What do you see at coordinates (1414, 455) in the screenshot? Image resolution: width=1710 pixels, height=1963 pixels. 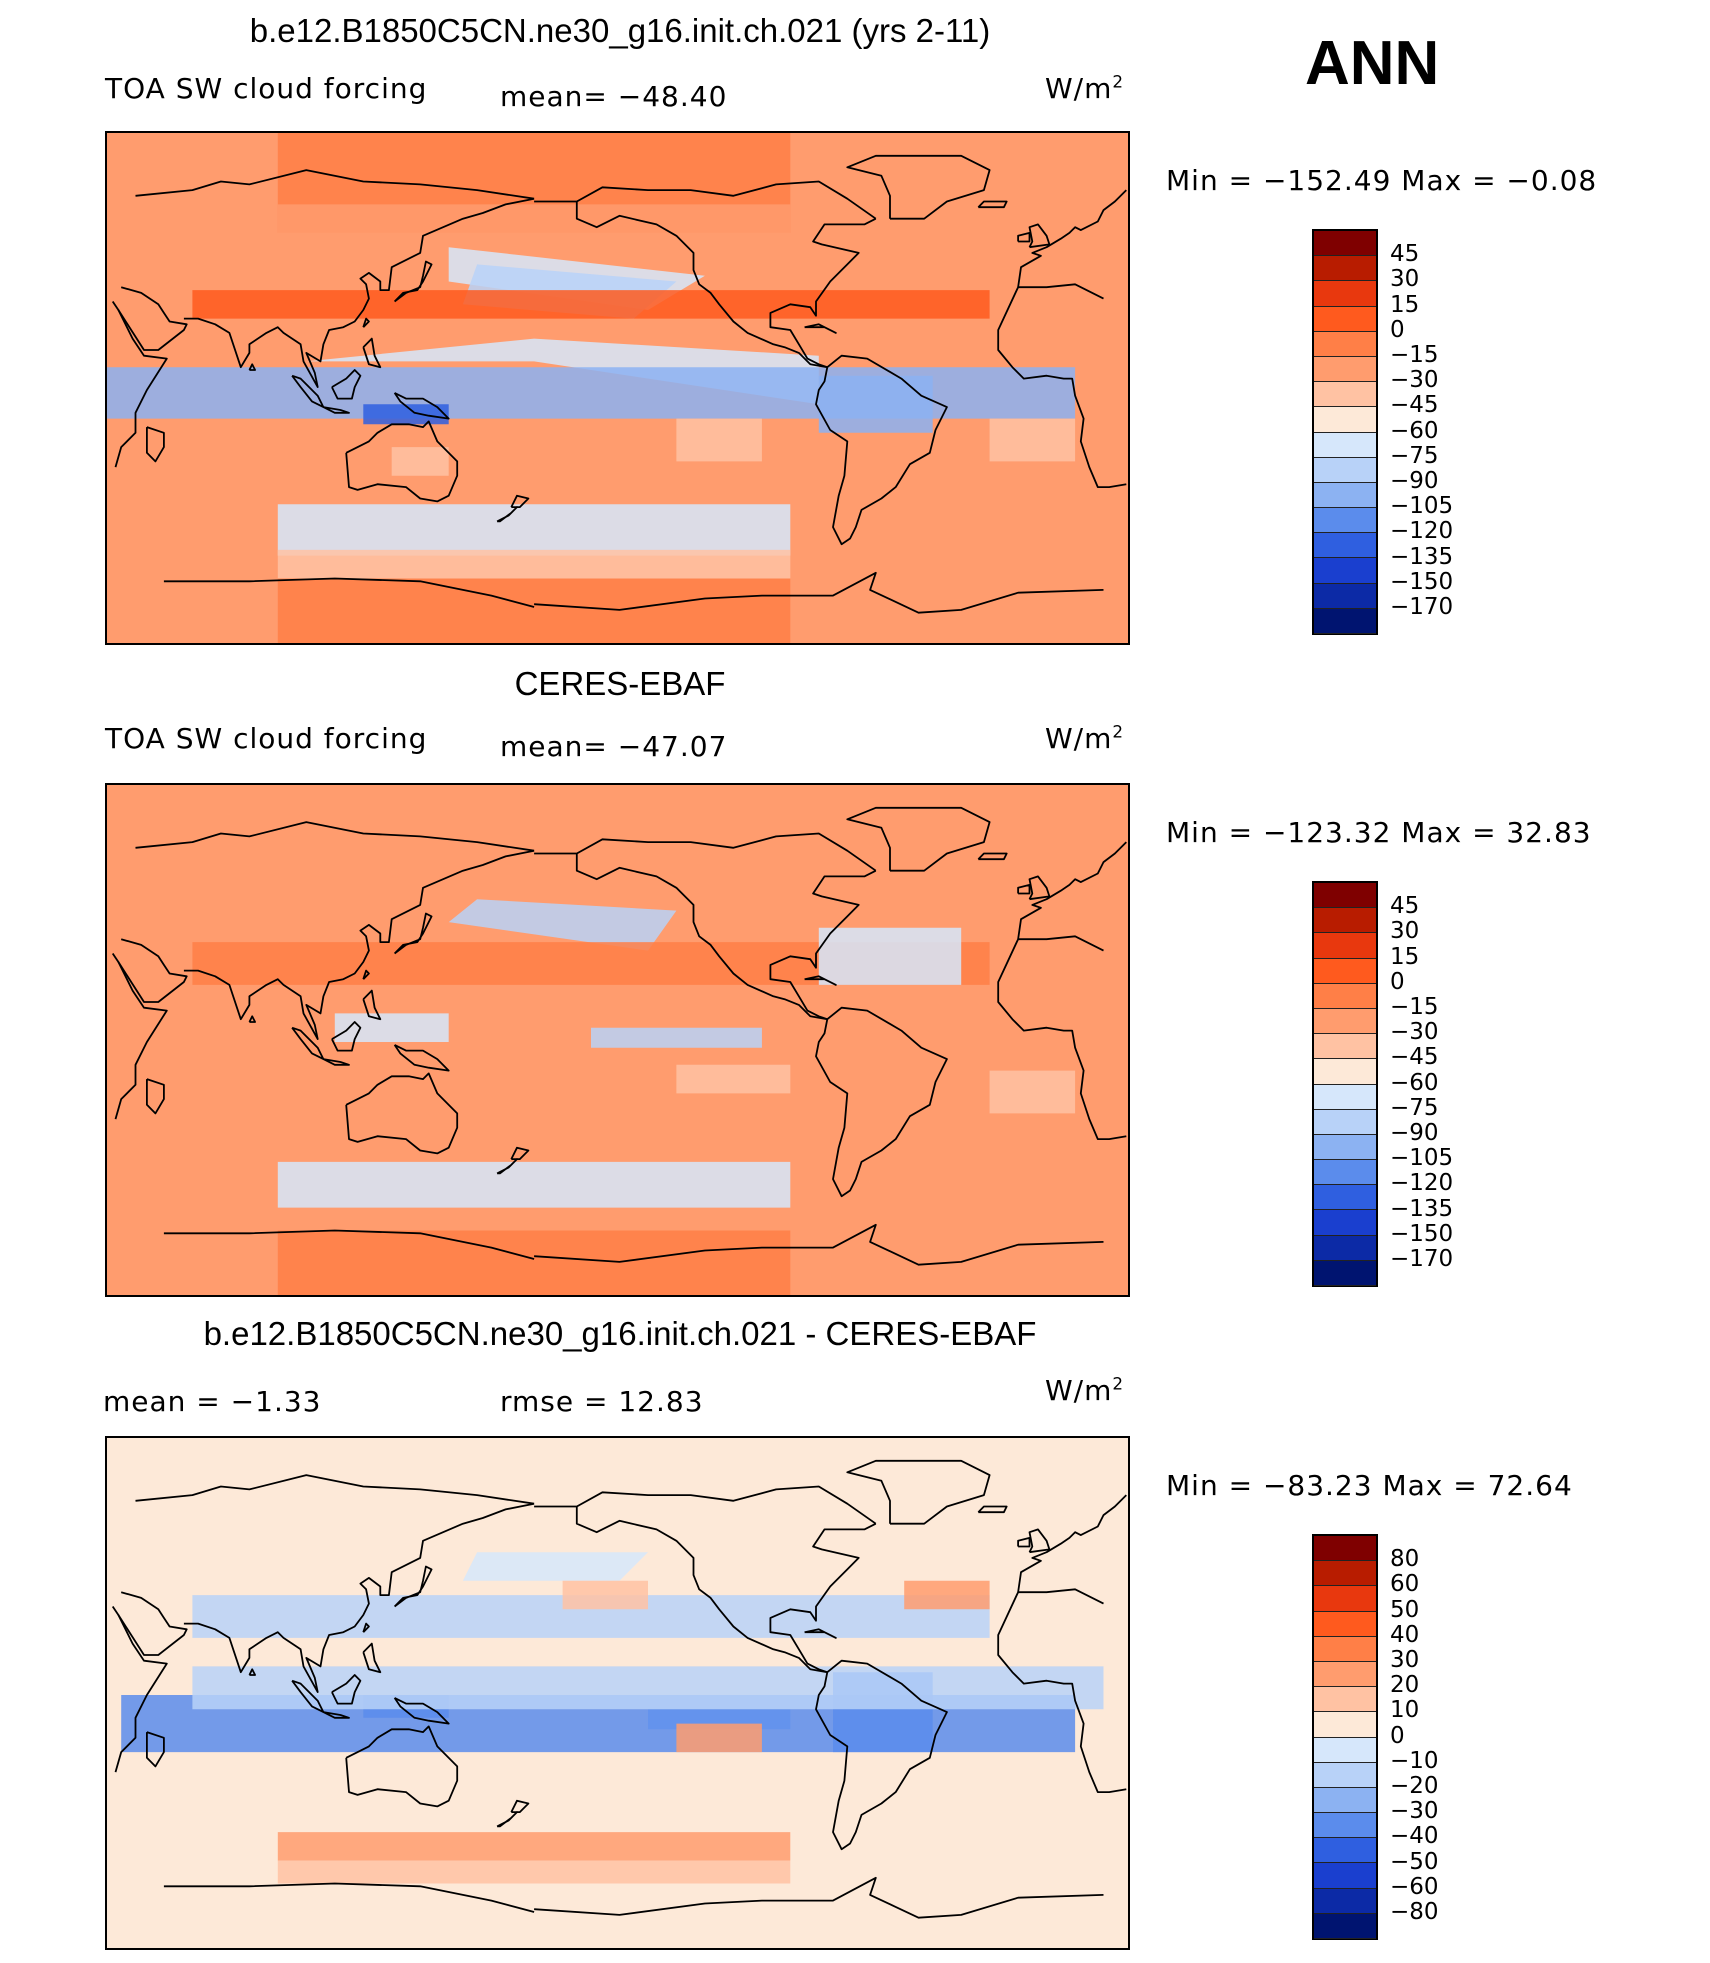 I see `colorbar-tick-label: −75` at bounding box center [1414, 455].